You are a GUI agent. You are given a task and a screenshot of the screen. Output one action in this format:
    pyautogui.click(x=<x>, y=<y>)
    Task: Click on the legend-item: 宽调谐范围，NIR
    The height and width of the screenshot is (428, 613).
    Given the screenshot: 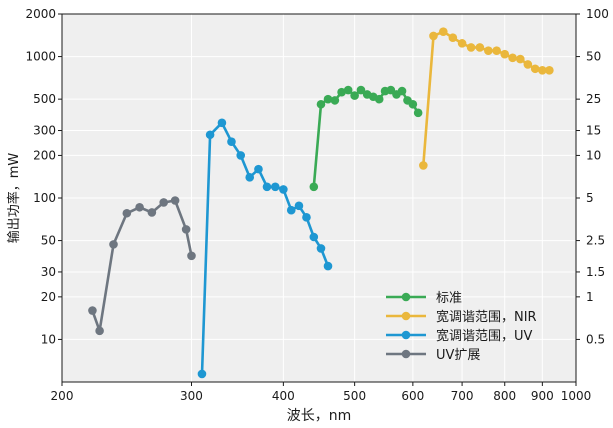 What is the action you would take?
    pyautogui.click(x=461, y=317)
    